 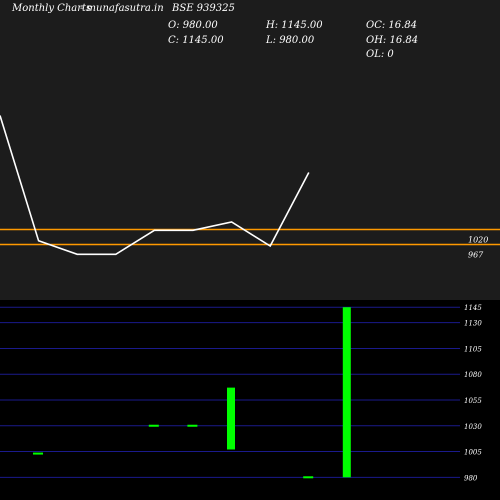 I want to click on close-value: C: 1145.00, so click(x=196, y=40).